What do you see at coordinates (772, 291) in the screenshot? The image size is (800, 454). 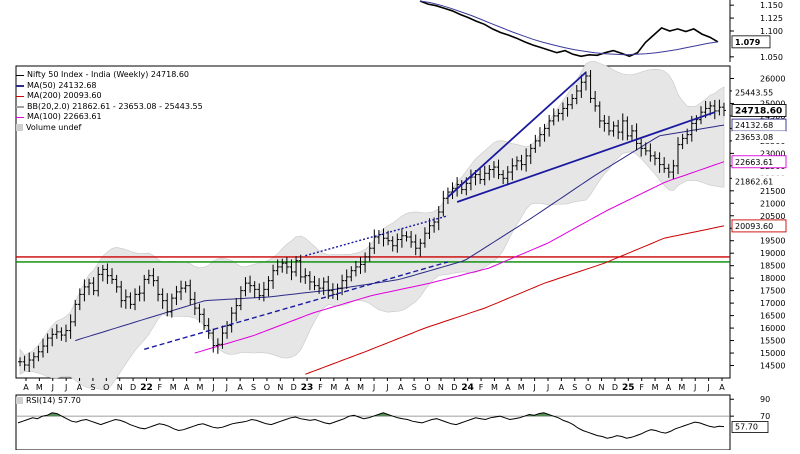 I see `price-y-tick-label: 17500` at bounding box center [772, 291].